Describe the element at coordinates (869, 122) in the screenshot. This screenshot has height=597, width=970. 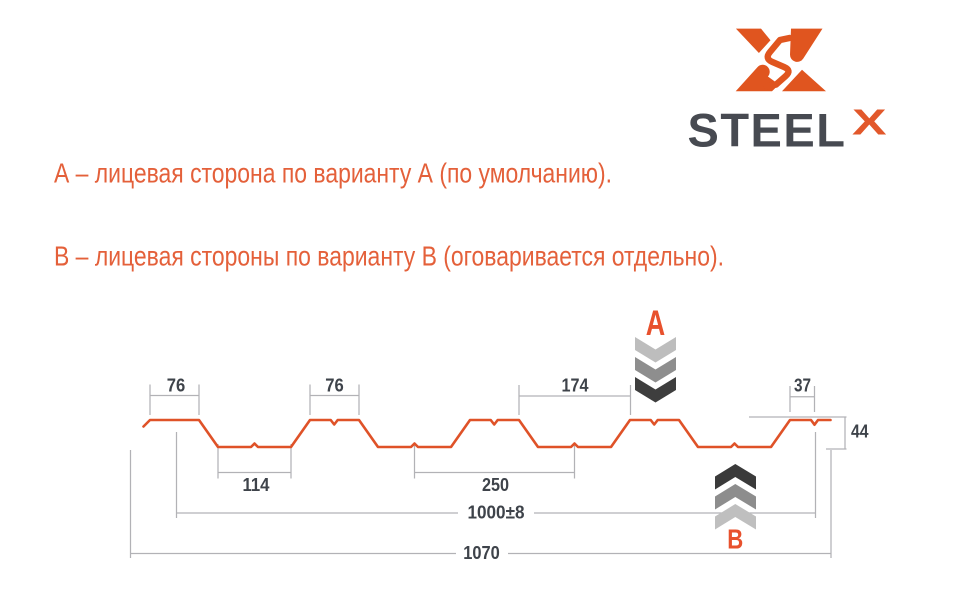
I see `svg-text: X` at that location.